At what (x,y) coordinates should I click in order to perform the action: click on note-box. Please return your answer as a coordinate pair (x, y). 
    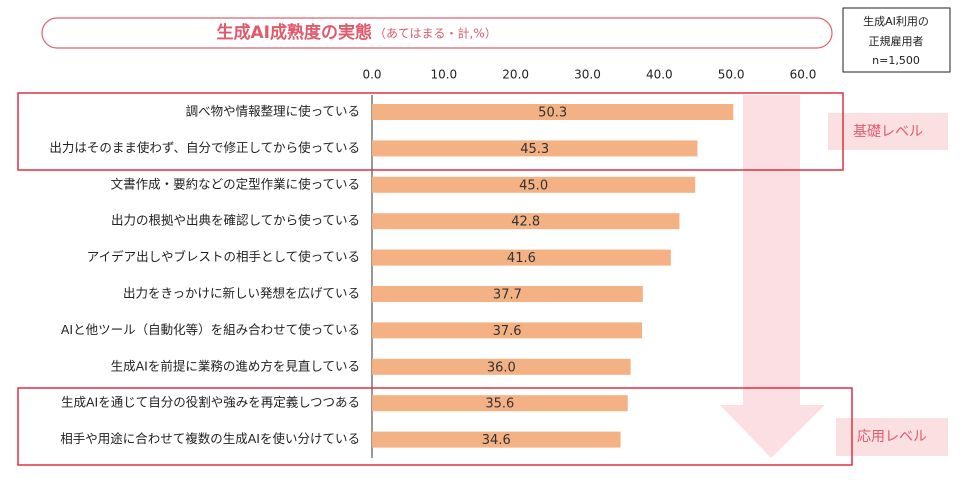
    Looking at the image, I should click on (896, 40).